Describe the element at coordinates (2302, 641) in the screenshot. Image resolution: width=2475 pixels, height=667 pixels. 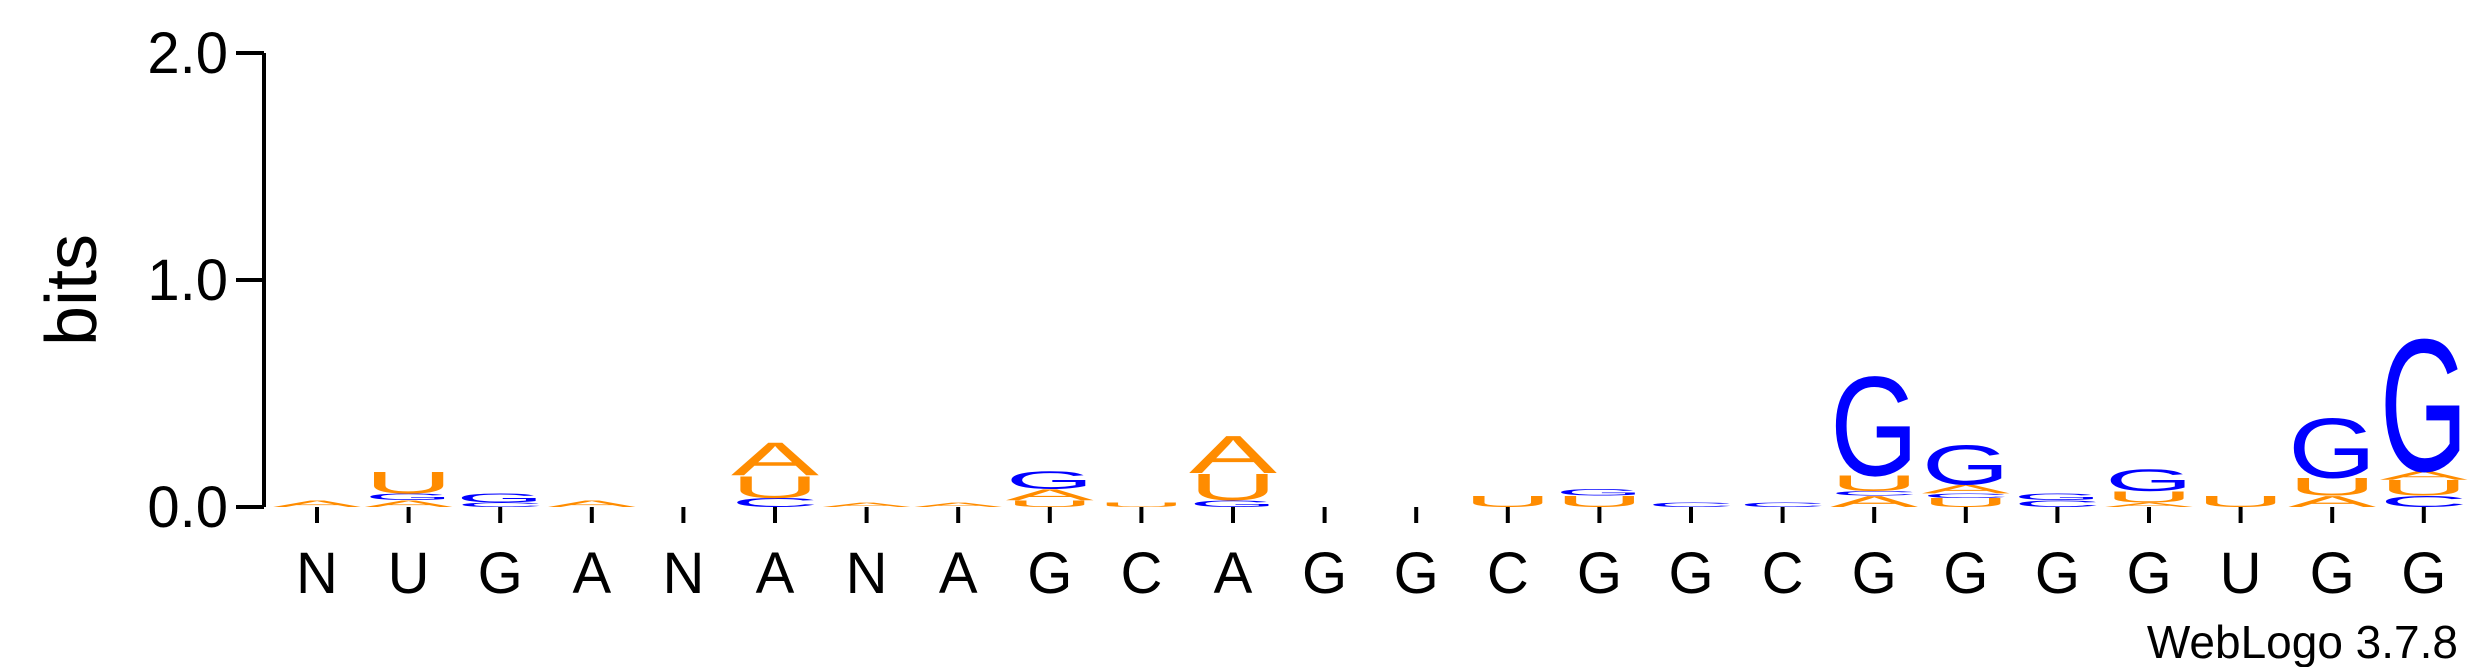
I see `footer: WebLogo 3.7.8` at that location.